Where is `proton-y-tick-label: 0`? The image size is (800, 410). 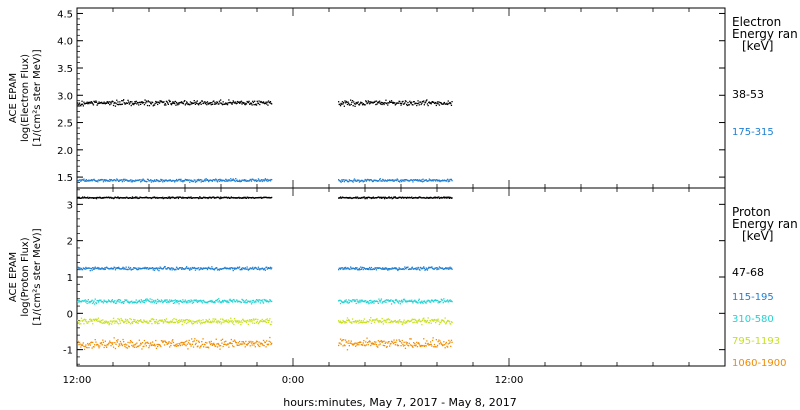 proton-y-tick-label: 0 is located at coordinates (70, 314).